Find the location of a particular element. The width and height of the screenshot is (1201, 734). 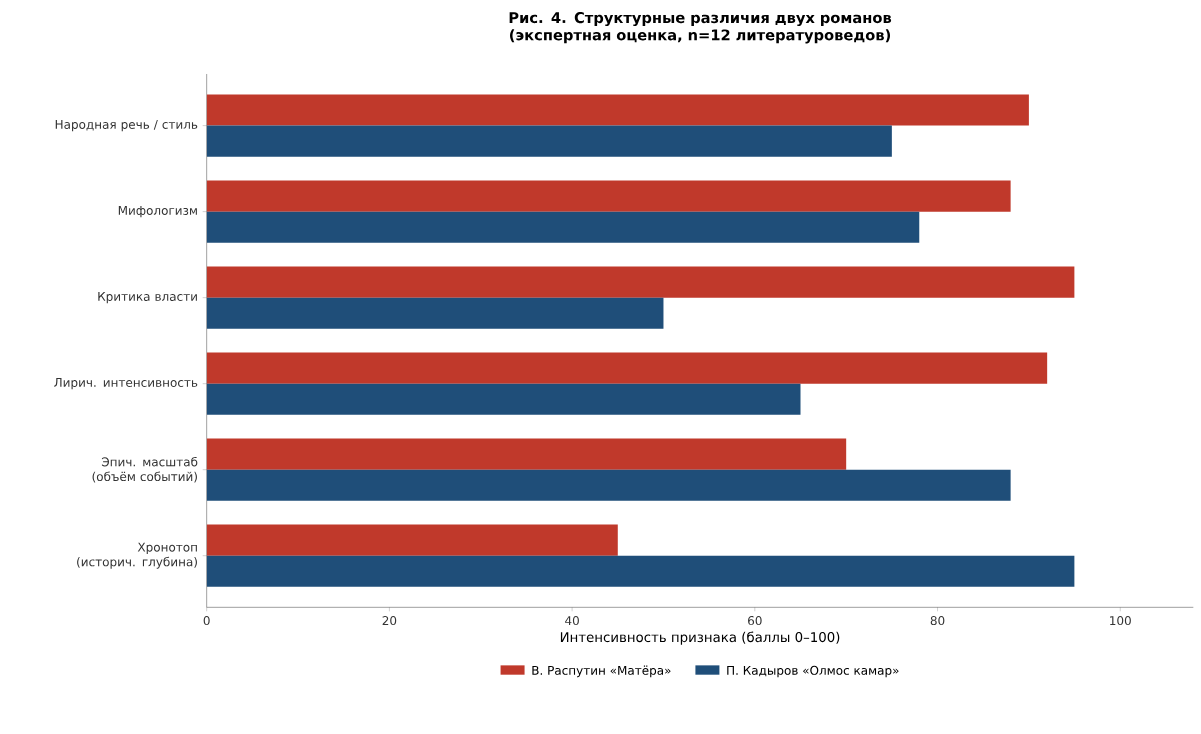

x-tick-label: 80 is located at coordinates (937, 621).